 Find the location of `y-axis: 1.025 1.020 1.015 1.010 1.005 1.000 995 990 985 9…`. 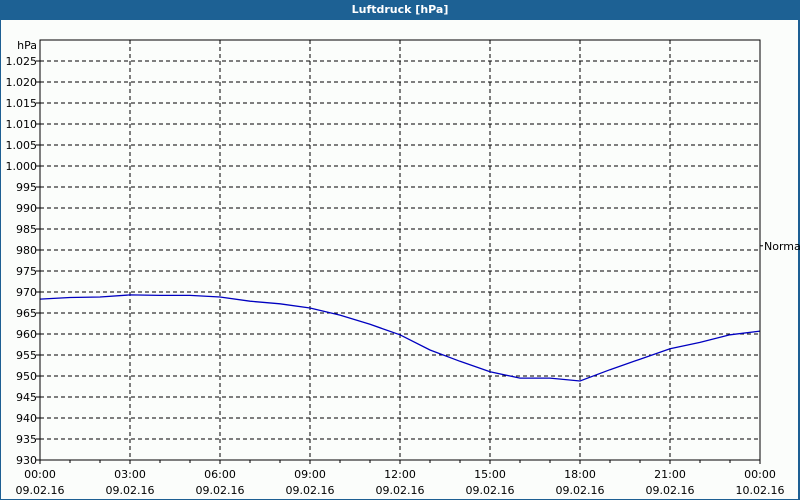

y-axis: 1.025 1.020 1.015 1.010 1.005 1.000 995 990 985 9… is located at coordinates (23, 253).